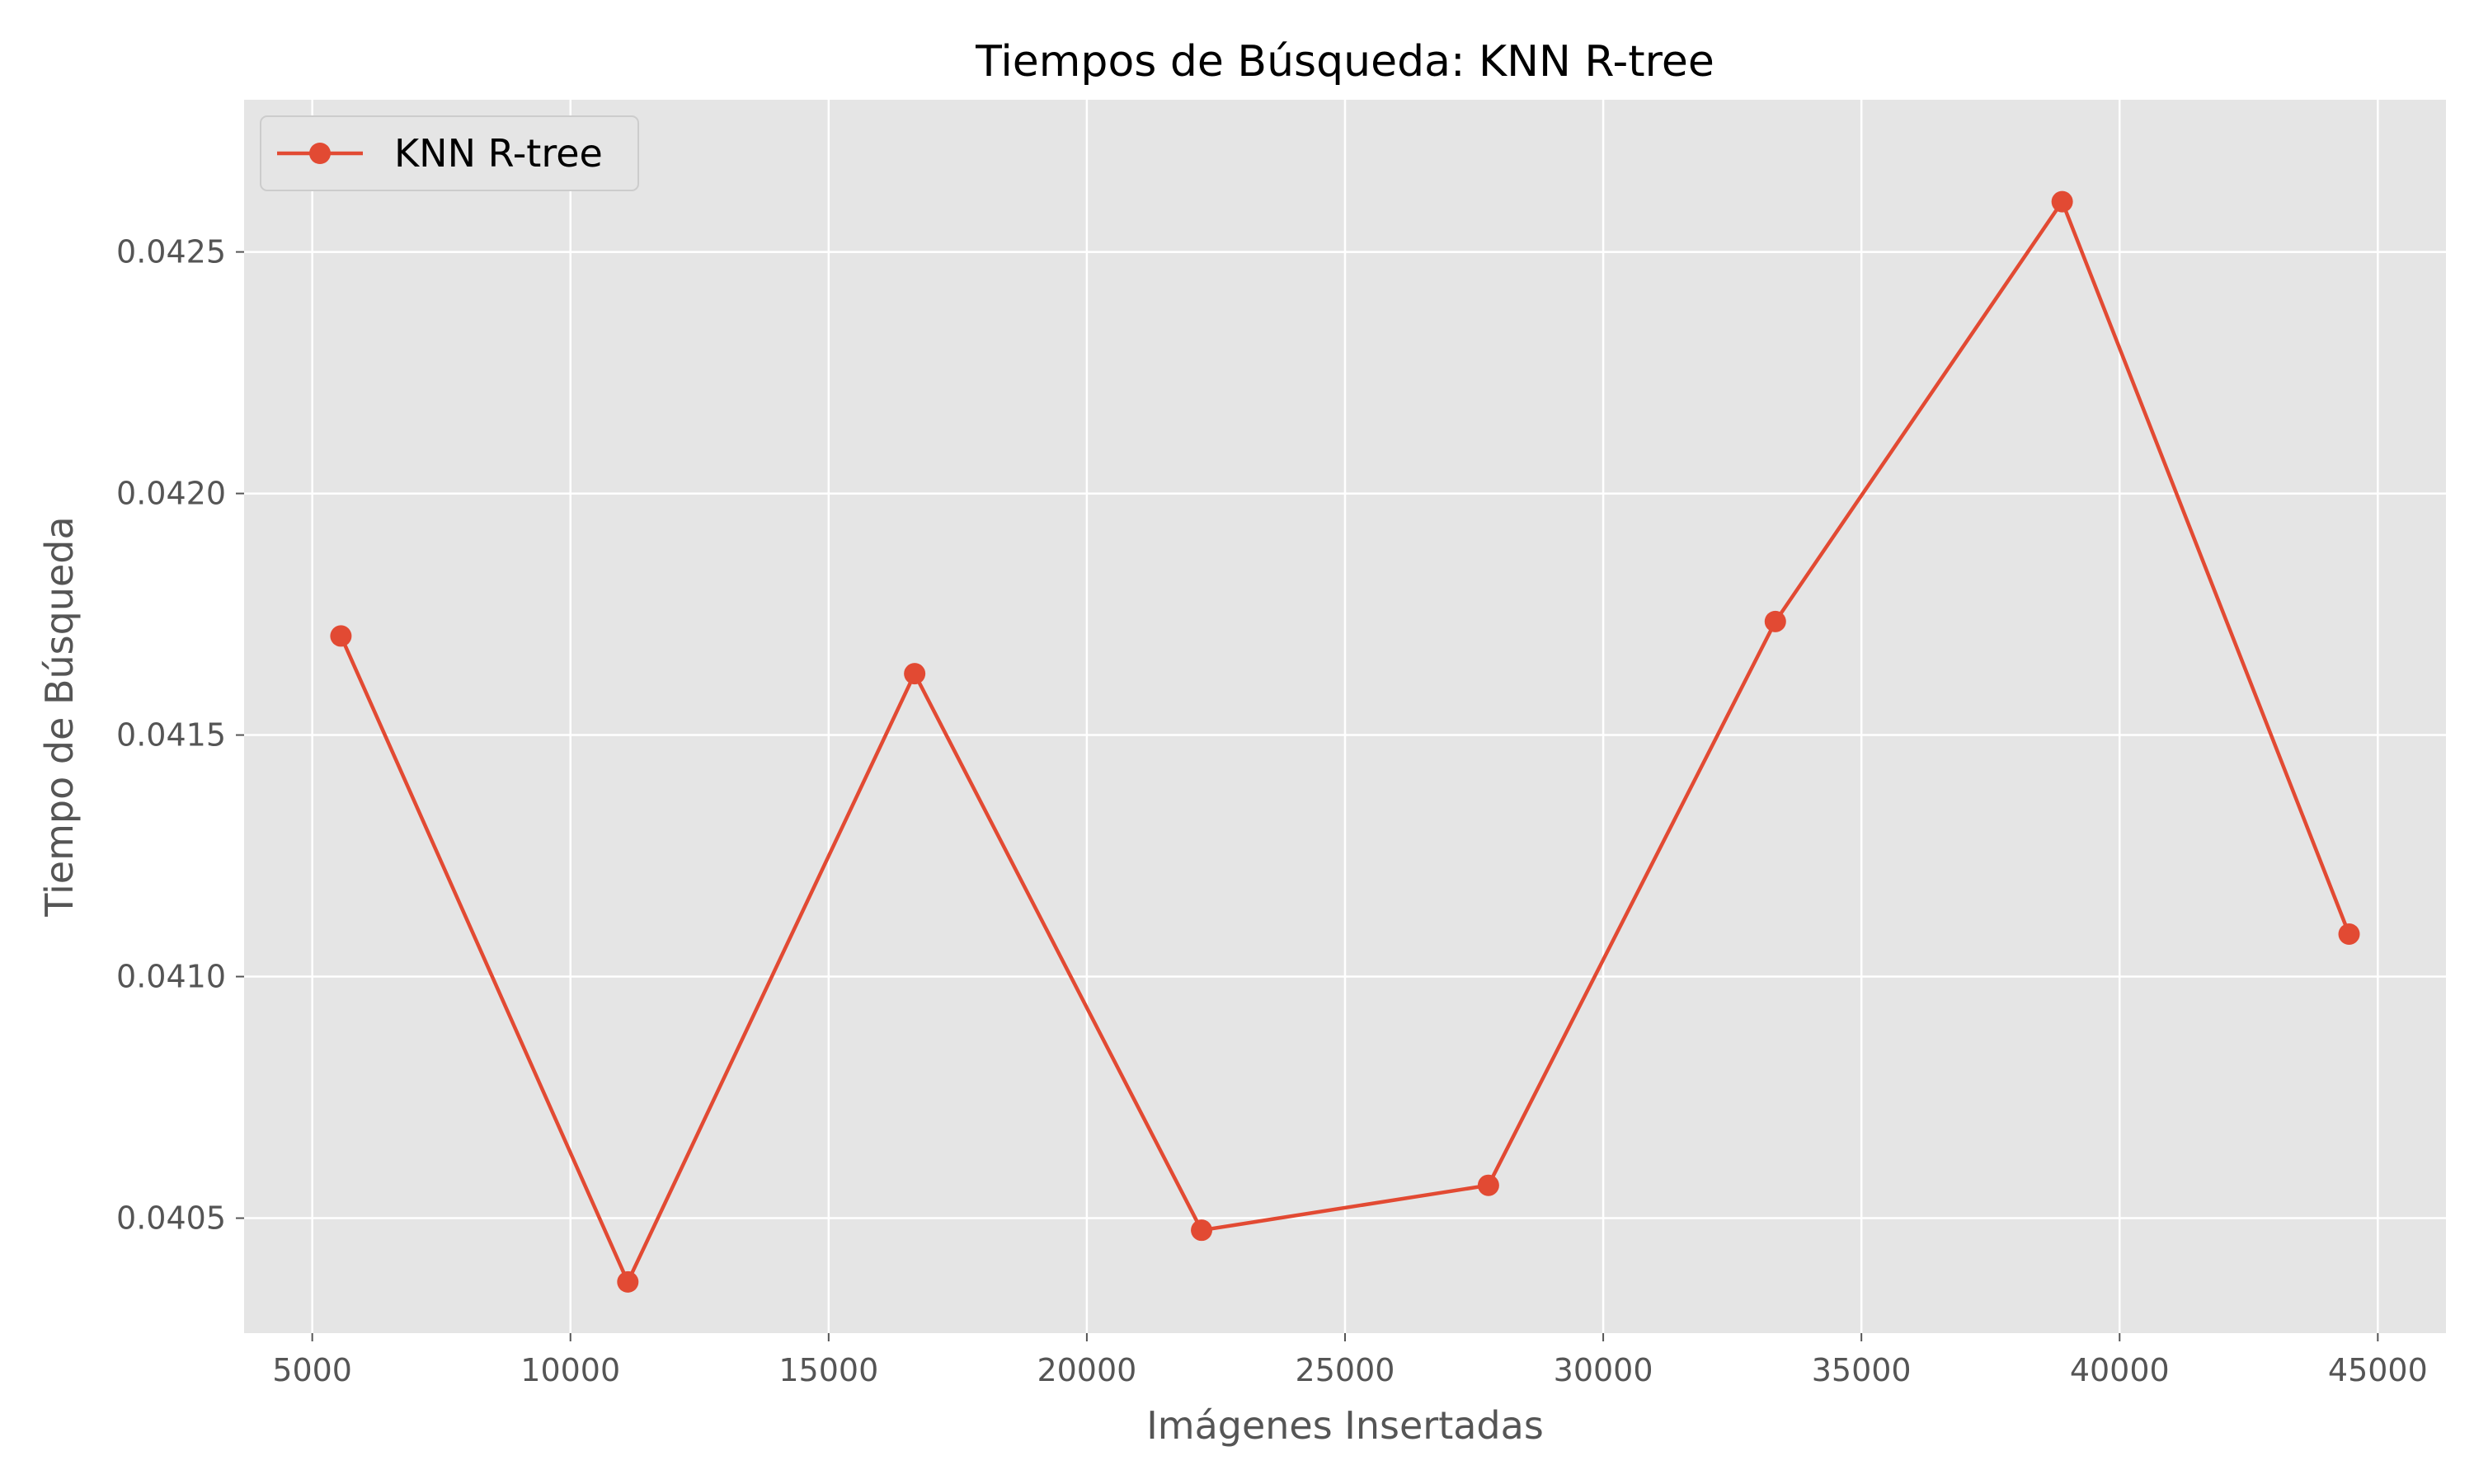 This screenshot has width=2474, height=1484. I want to click on y-axis-ticks: 0.0405 0.0410 0.0415 0.0420 0.0425, so click(180, 735).